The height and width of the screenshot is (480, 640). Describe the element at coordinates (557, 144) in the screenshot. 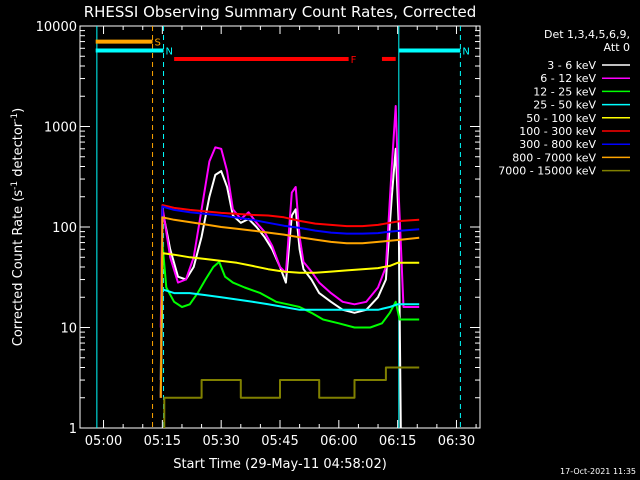

I see `legend-label-6: 300 - 800 keV` at that location.